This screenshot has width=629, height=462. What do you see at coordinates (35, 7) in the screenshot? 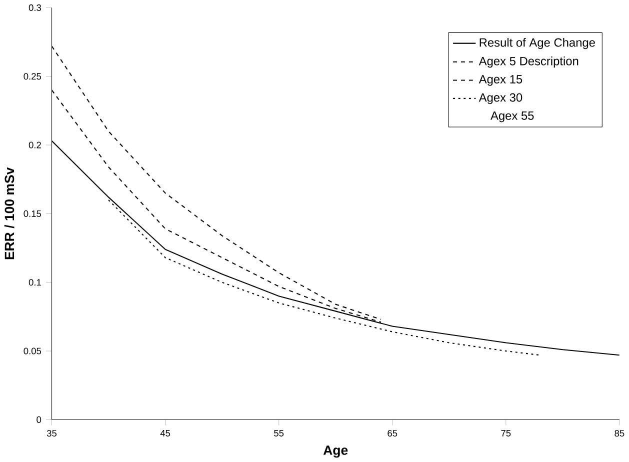
I see `y-tick-label: 0.3` at bounding box center [35, 7].